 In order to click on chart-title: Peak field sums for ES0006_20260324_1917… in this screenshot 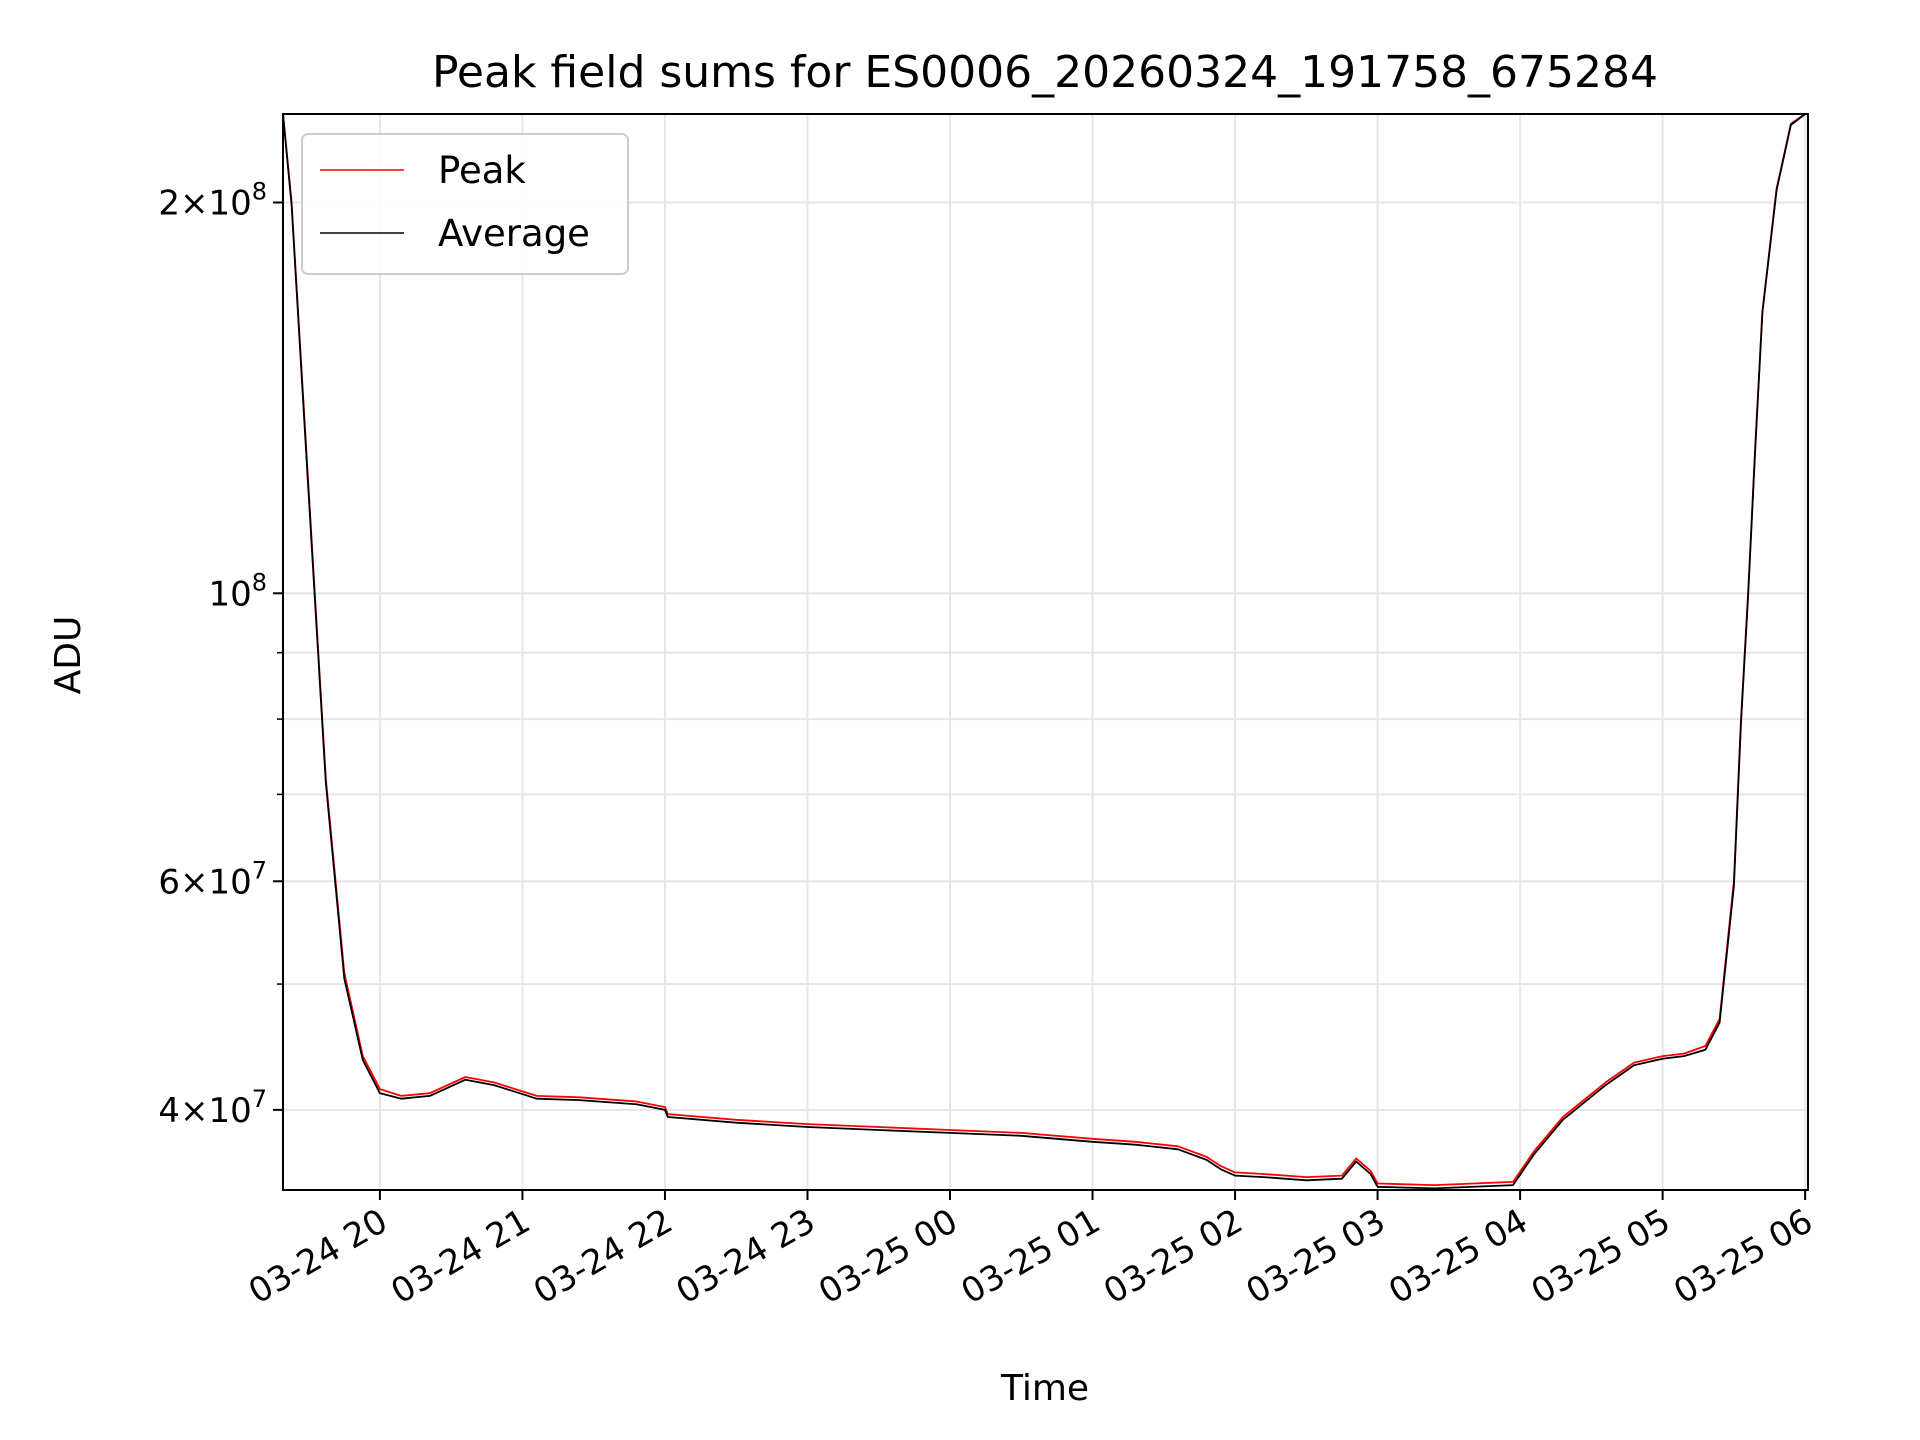, I will do `click(1045, 72)`.